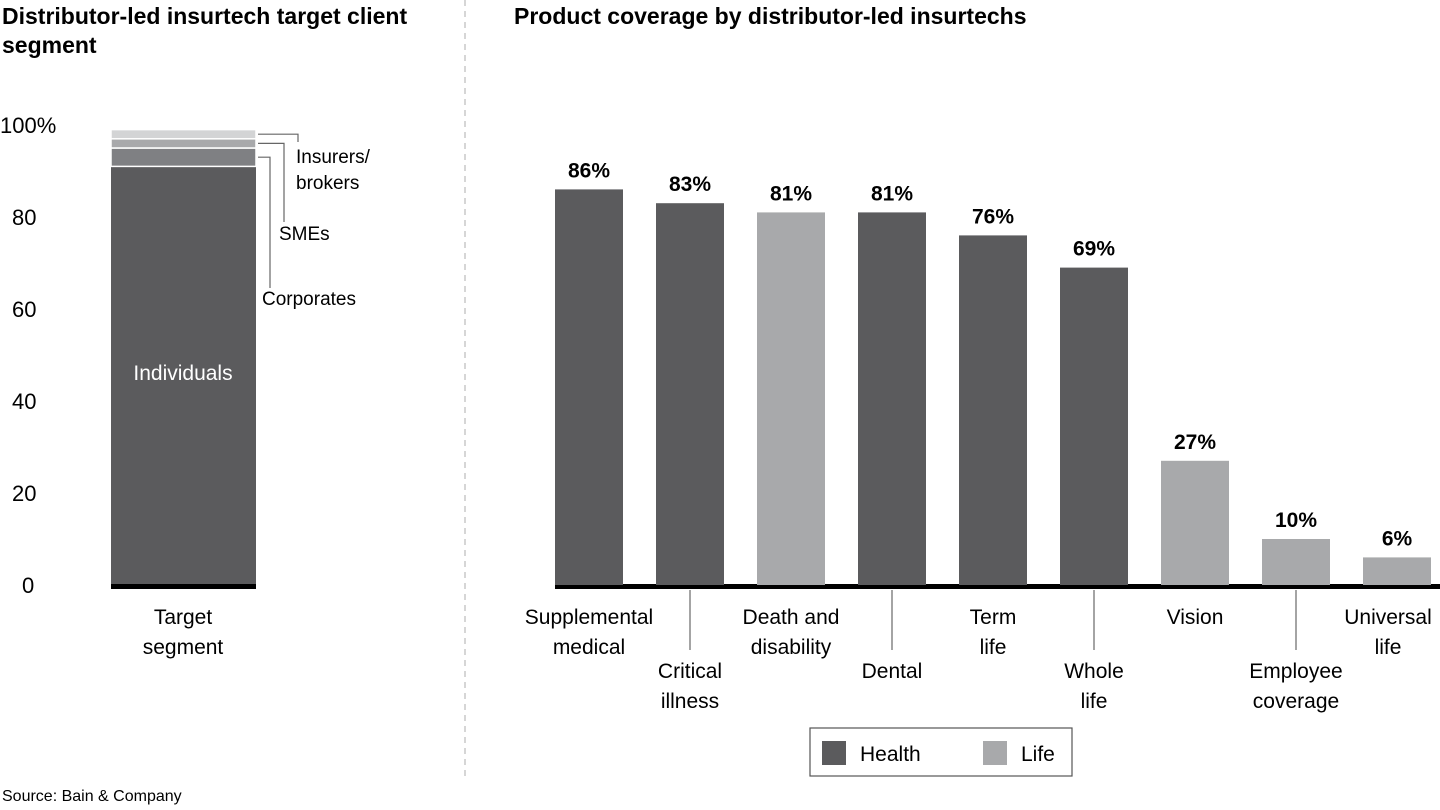 The image size is (1440, 810). Describe the element at coordinates (1397, 571) in the screenshot. I see `bar-universal-life` at that location.